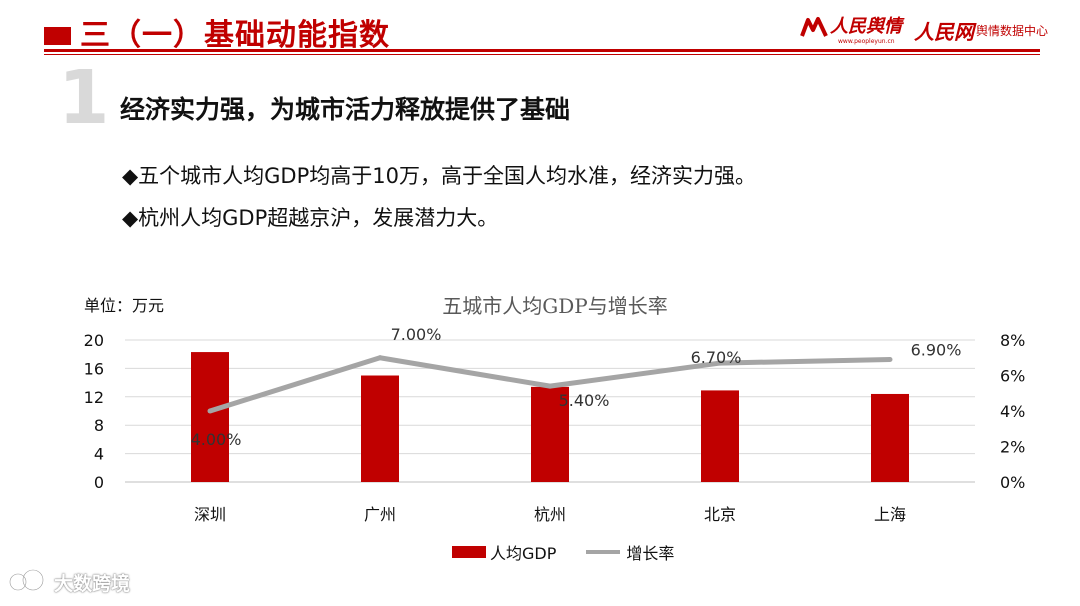 This screenshot has height=606, width=1080. Describe the element at coordinates (716, 357) in the screenshot. I see `growth-data-label: 6.70%` at that location.